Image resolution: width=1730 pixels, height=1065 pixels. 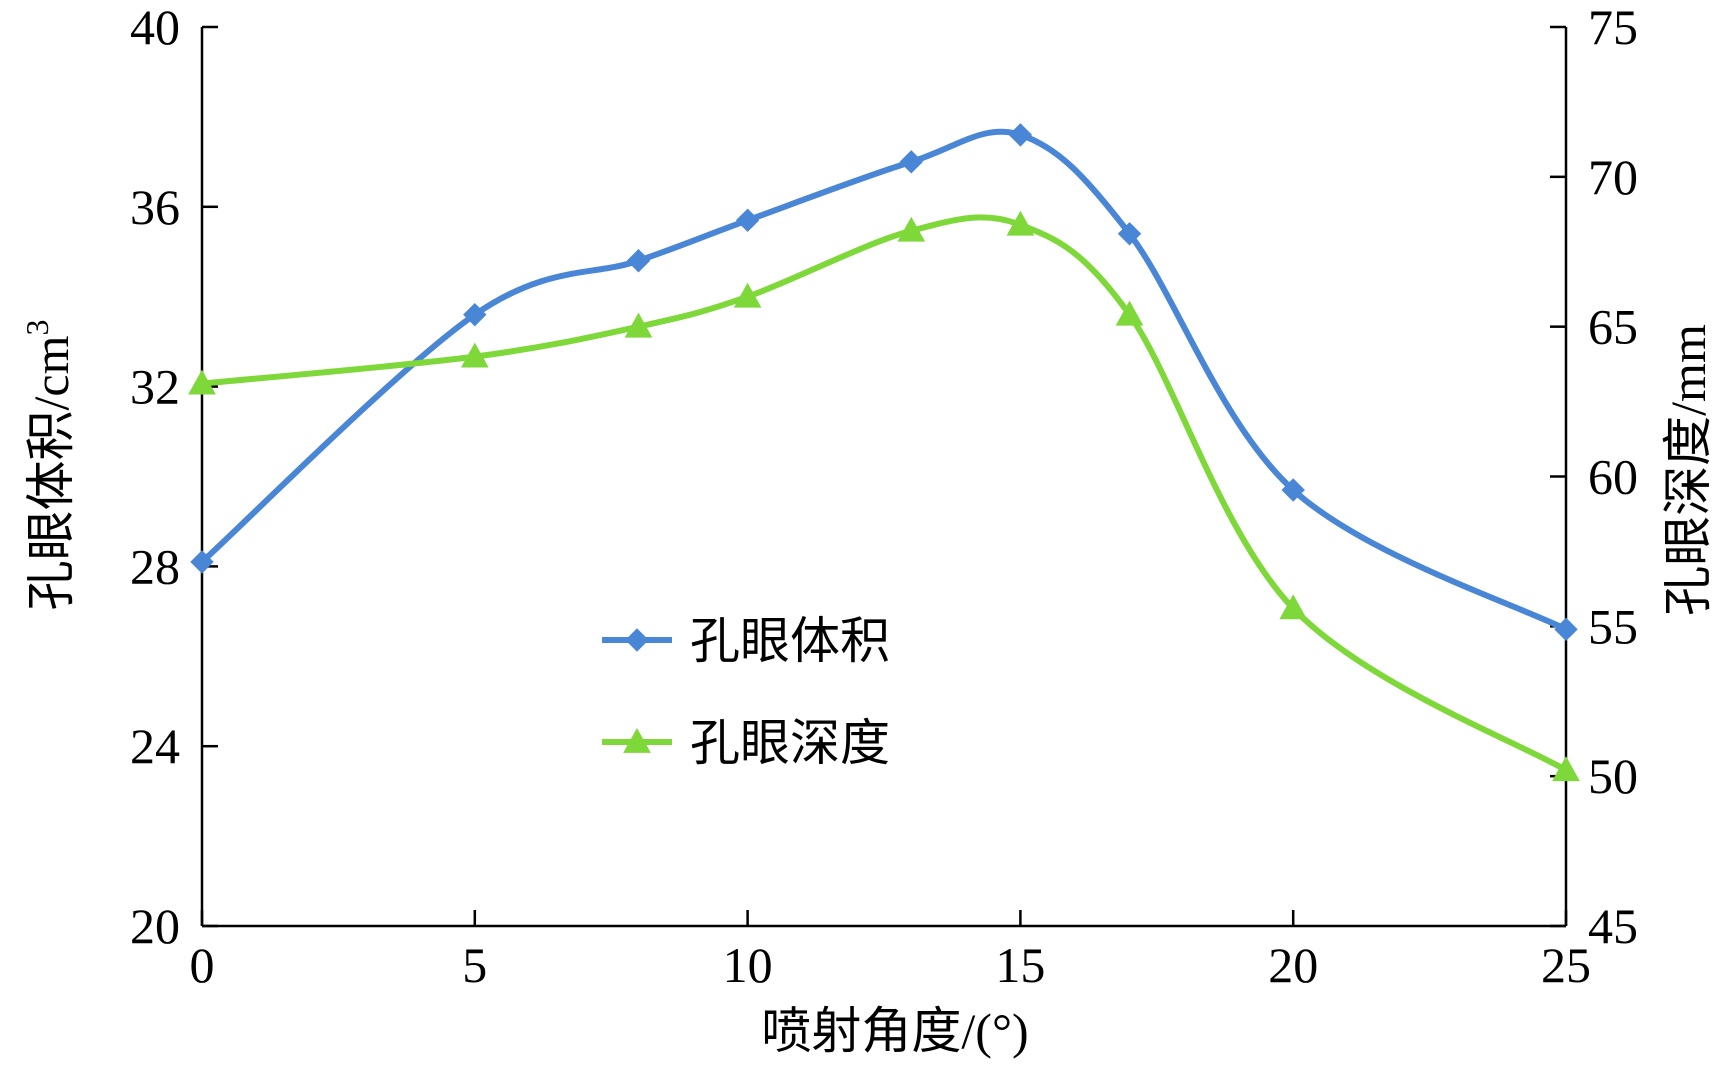 I want to click on x-tick-label: 0, so click(x=202, y=965).